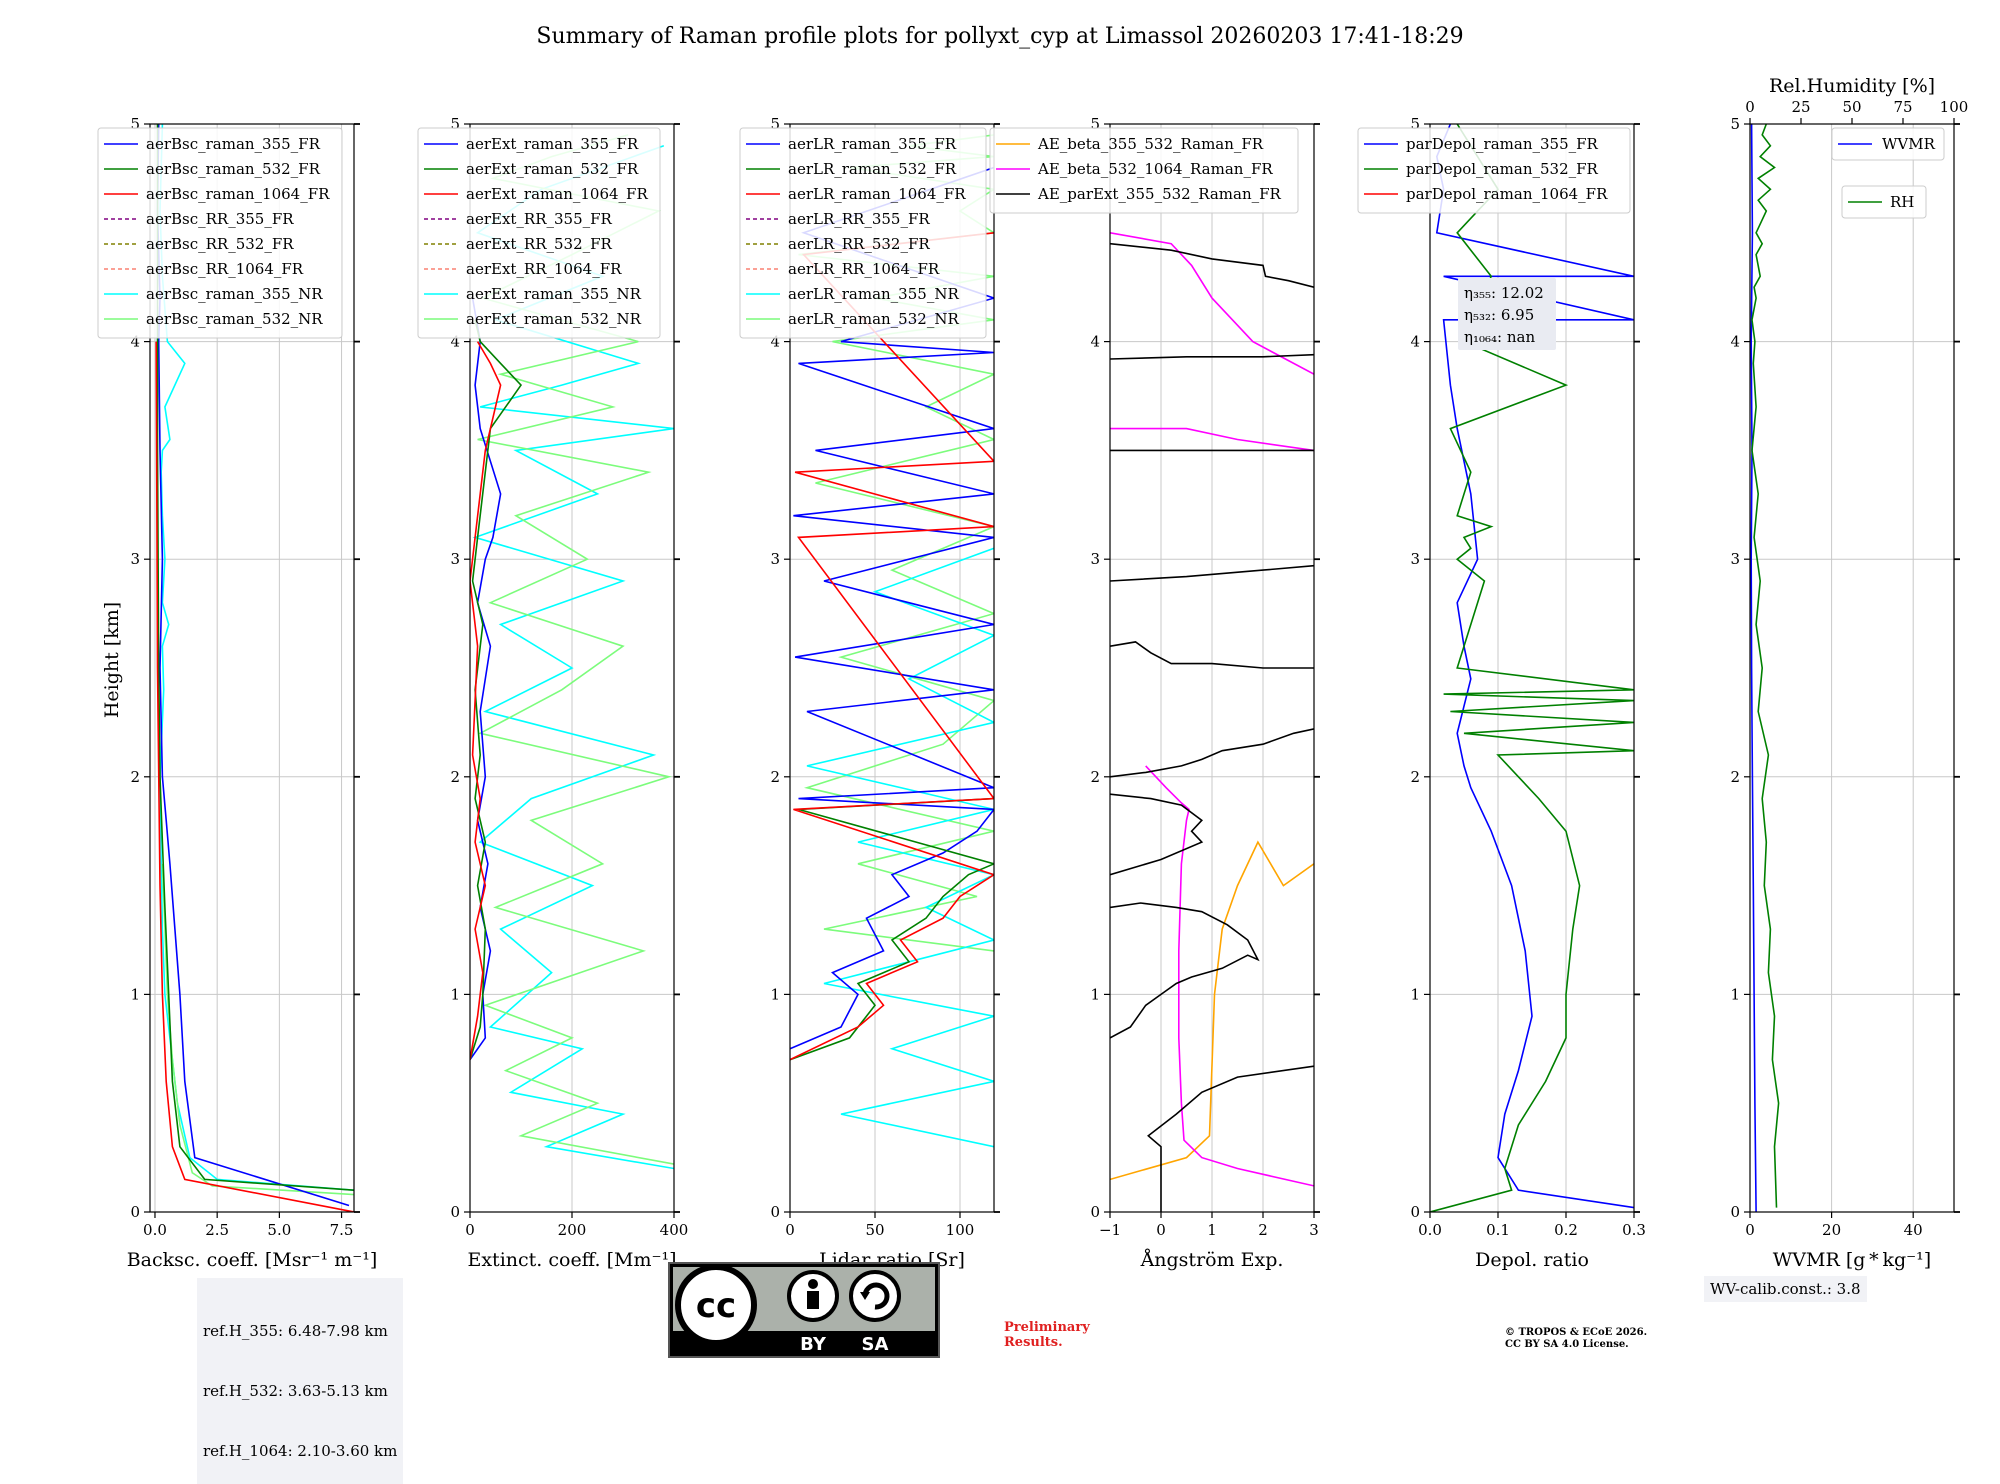  What do you see at coordinates (295, 1391) in the screenshot?
I see `refh-532: ref.H_532: 3.63-5.13 km` at bounding box center [295, 1391].